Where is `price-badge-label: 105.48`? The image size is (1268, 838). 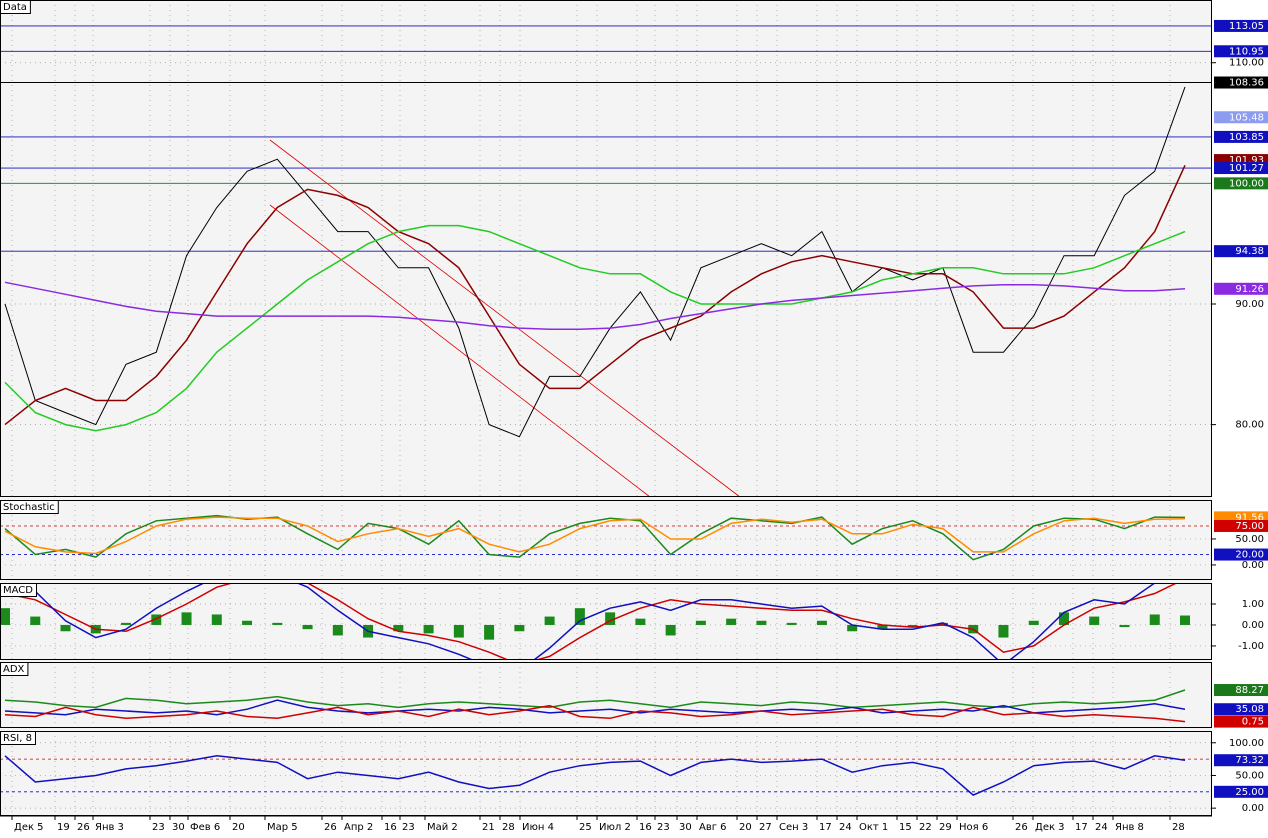
price-badge-label: 105.48 is located at coordinates (1246, 117).